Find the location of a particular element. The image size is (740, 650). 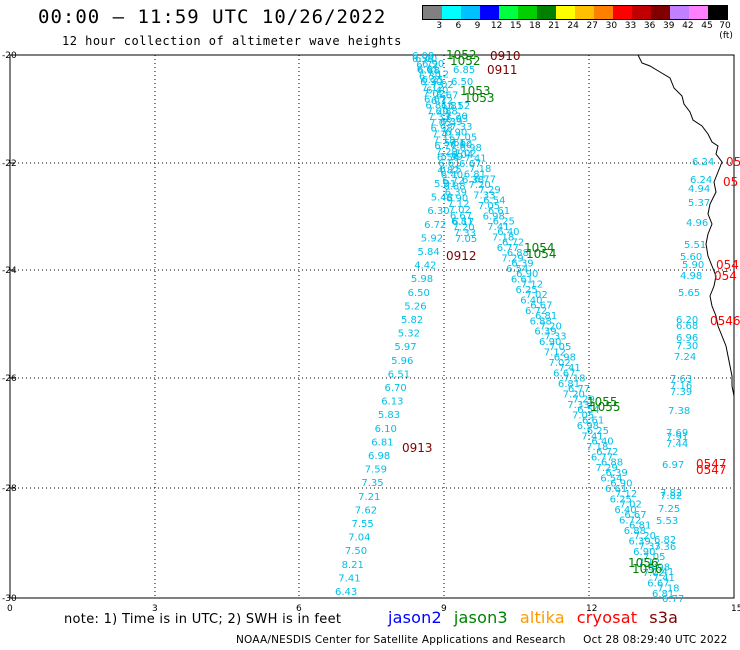

x-tick-label: 3 is located at coordinates (155, 609).